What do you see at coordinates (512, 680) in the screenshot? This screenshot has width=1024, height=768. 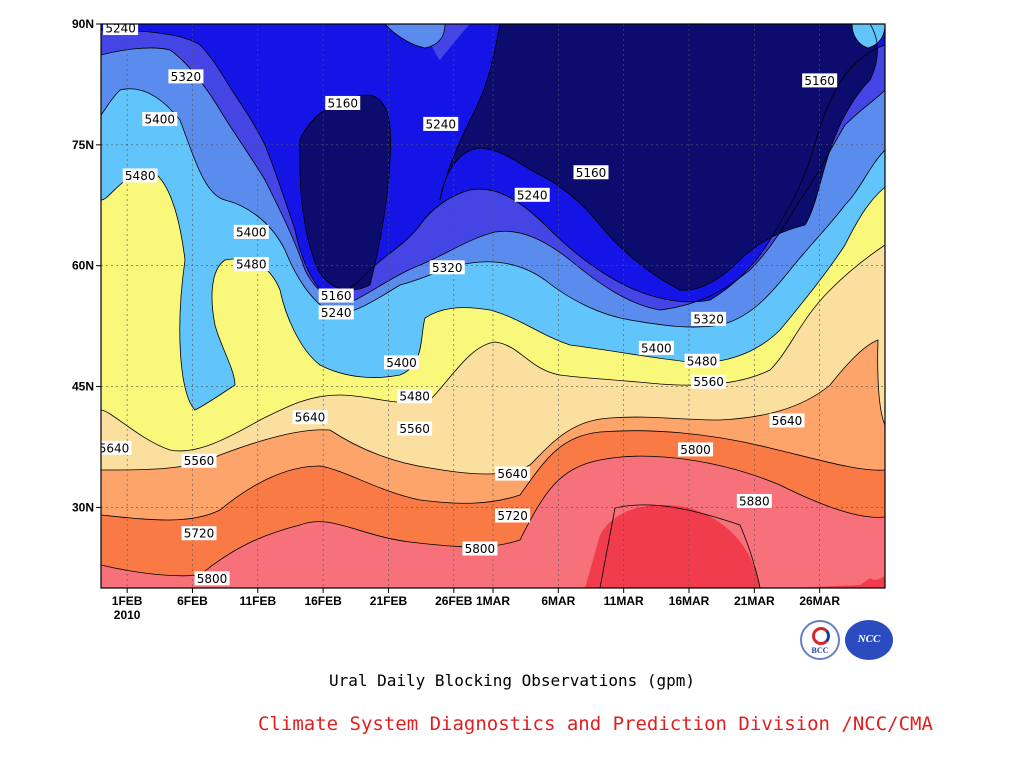 I see `plot-title: Ural Daily Blocking Observations (gpm)` at bounding box center [512, 680].